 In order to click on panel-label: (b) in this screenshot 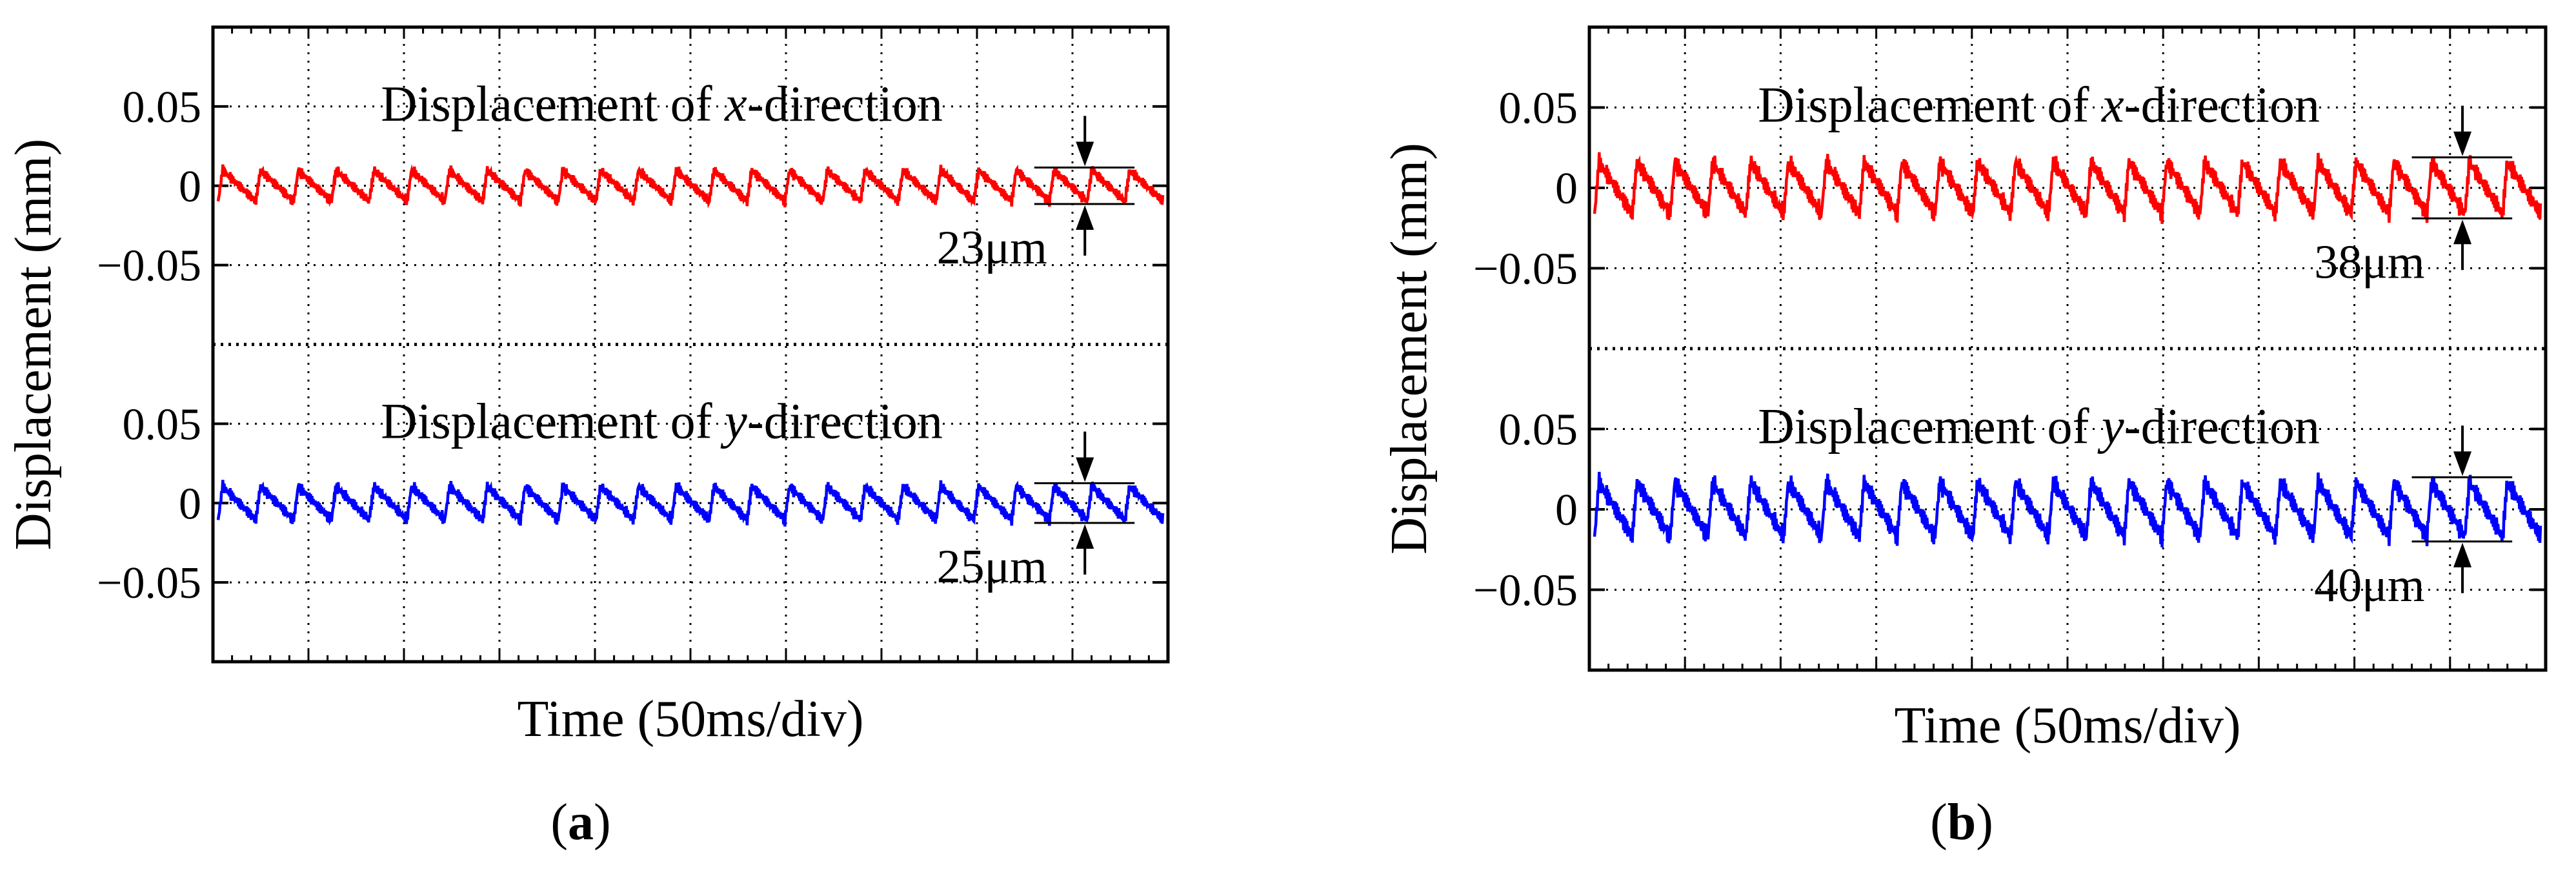, I will do `click(1962, 823)`.